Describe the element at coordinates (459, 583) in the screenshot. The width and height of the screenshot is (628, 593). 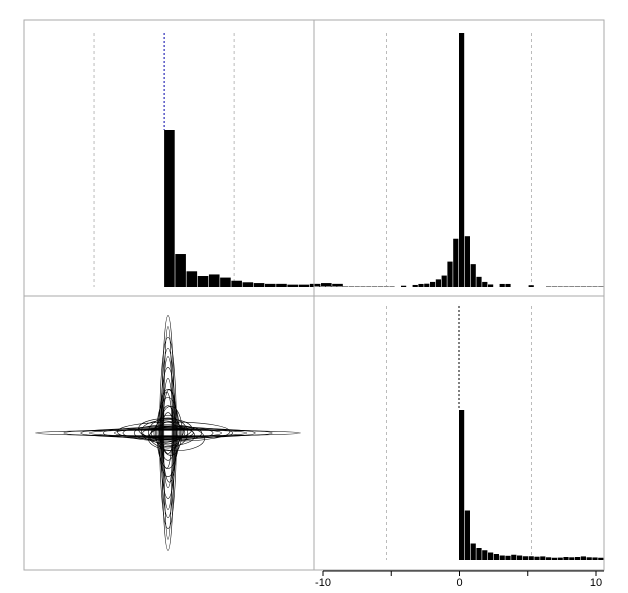
I see `x-tick-label: 0` at that location.